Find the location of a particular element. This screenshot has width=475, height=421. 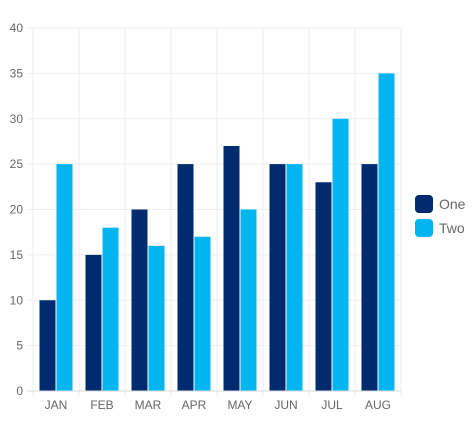

bar-one-jul is located at coordinates (323, 286).